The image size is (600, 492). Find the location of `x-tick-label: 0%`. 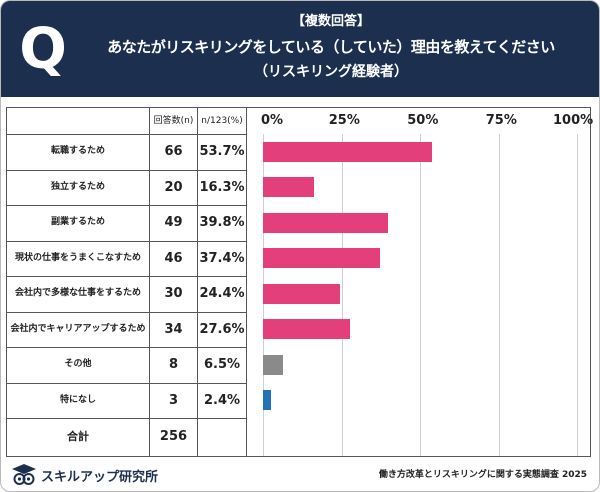

x-tick-label: 0% is located at coordinates (272, 120).